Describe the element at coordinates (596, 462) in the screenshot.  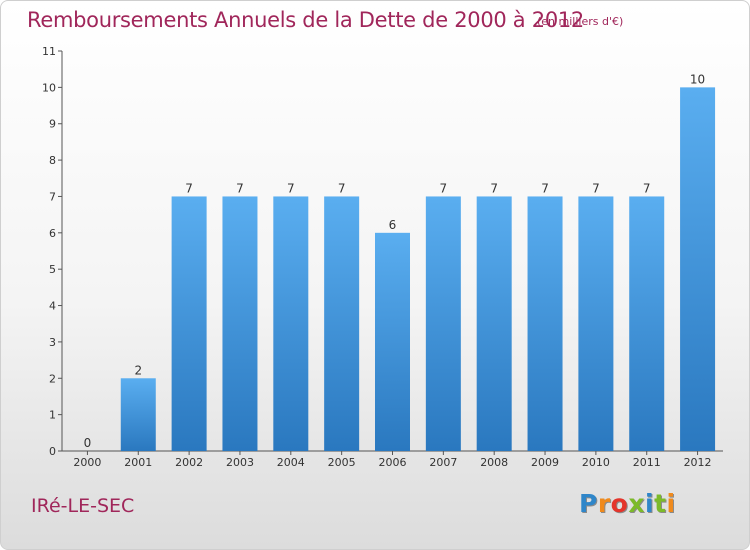
I see `x-tick-label: 2010` at that location.